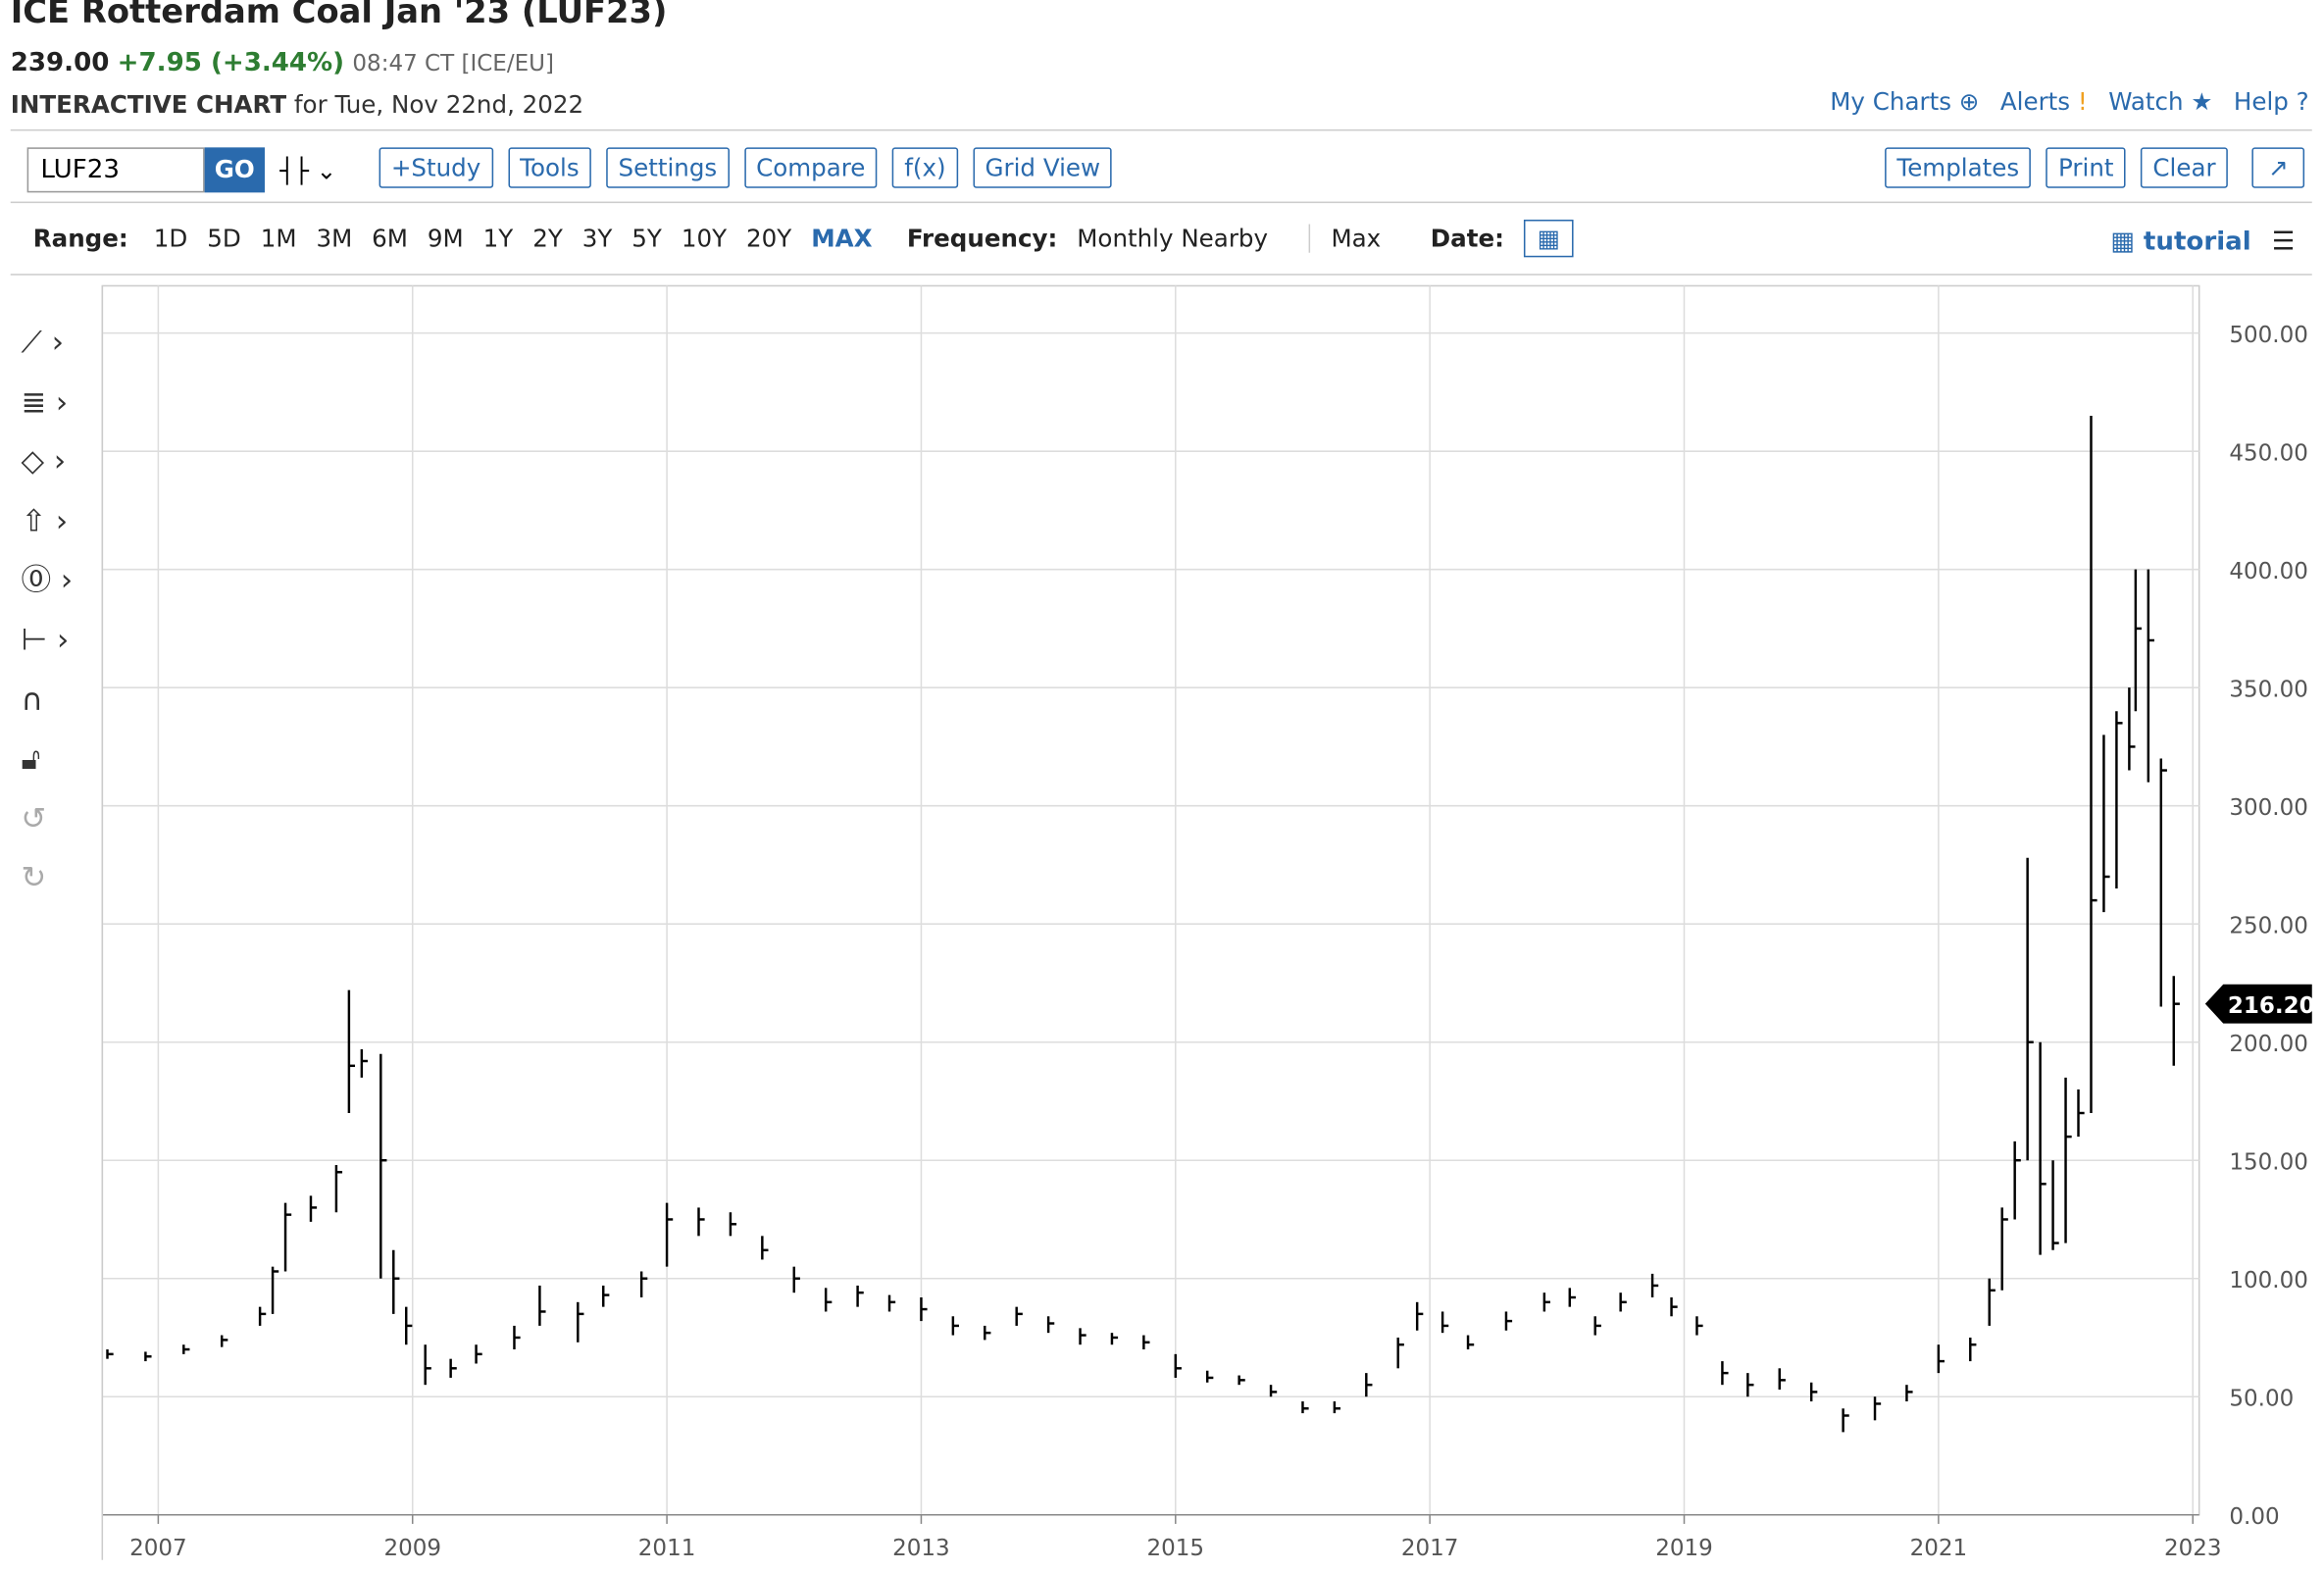 Image resolution: width=2324 pixels, height=1571 pixels. What do you see at coordinates (811, 167) in the screenshot?
I see `toolbar-button: Compare` at bounding box center [811, 167].